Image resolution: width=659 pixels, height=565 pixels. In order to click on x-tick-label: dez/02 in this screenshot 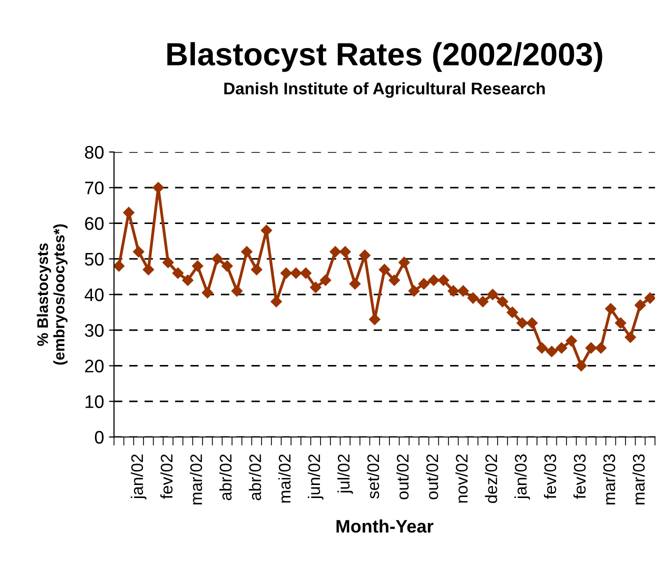, I will do `click(491, 479)`.